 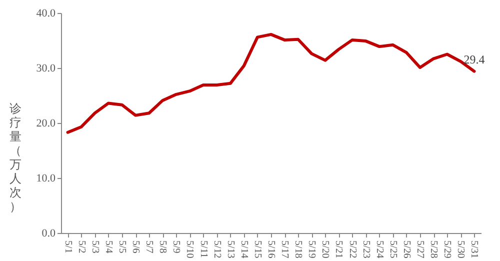 What do you see at coordinates (257, 249) in the screenshot?
I see `x-tick-label: 5/15` at bounding box center [257, 249].